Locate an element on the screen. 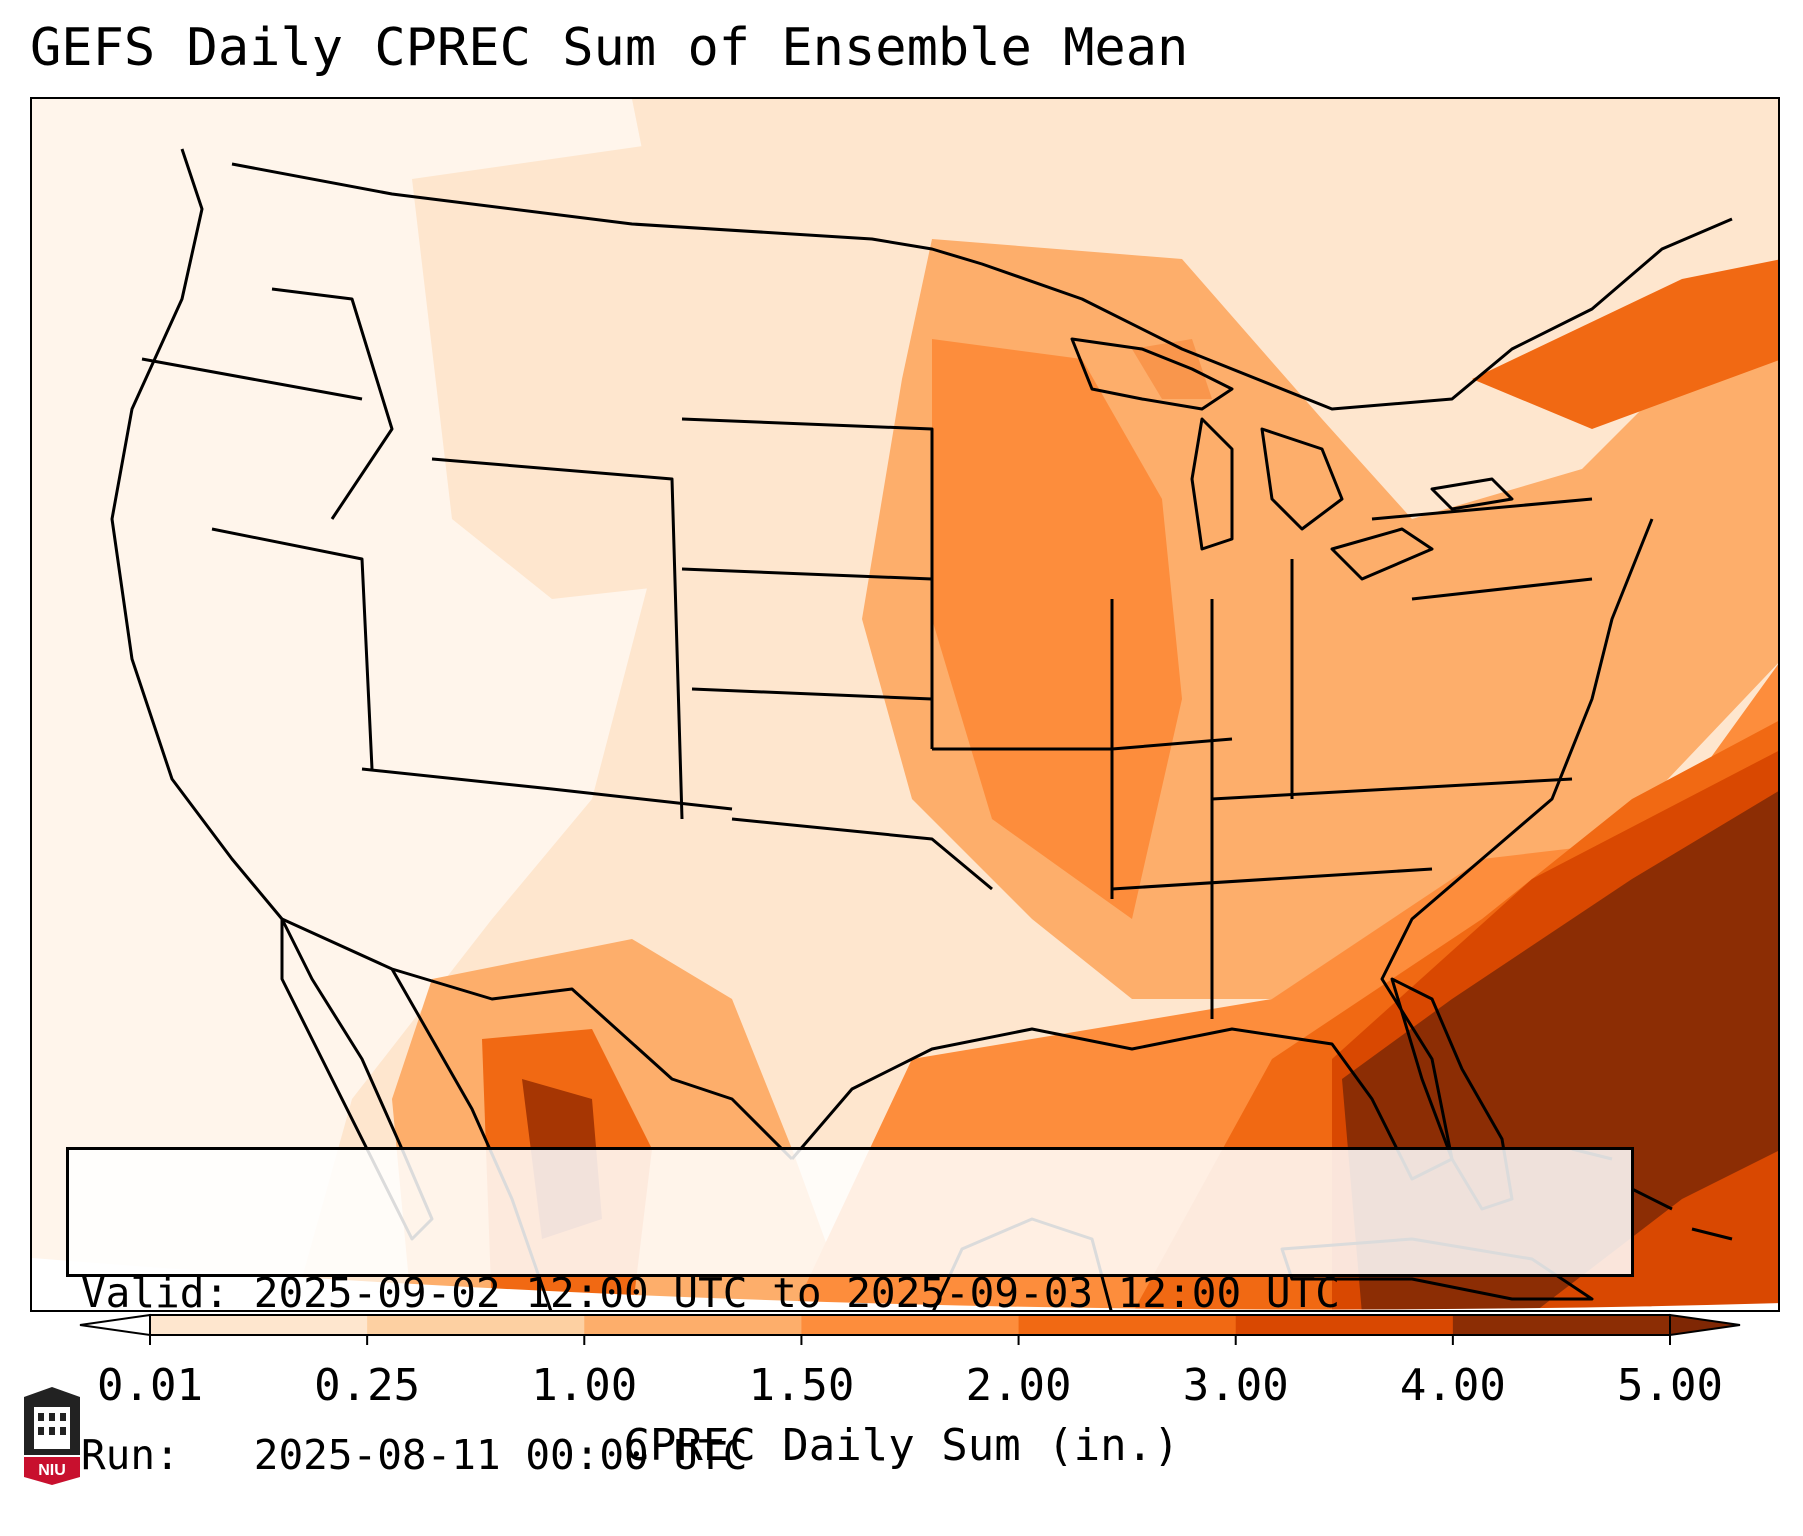 The height and width of the screenshot is (1536, 1803). state-line-southeast is located at coordinates (1272, 879).